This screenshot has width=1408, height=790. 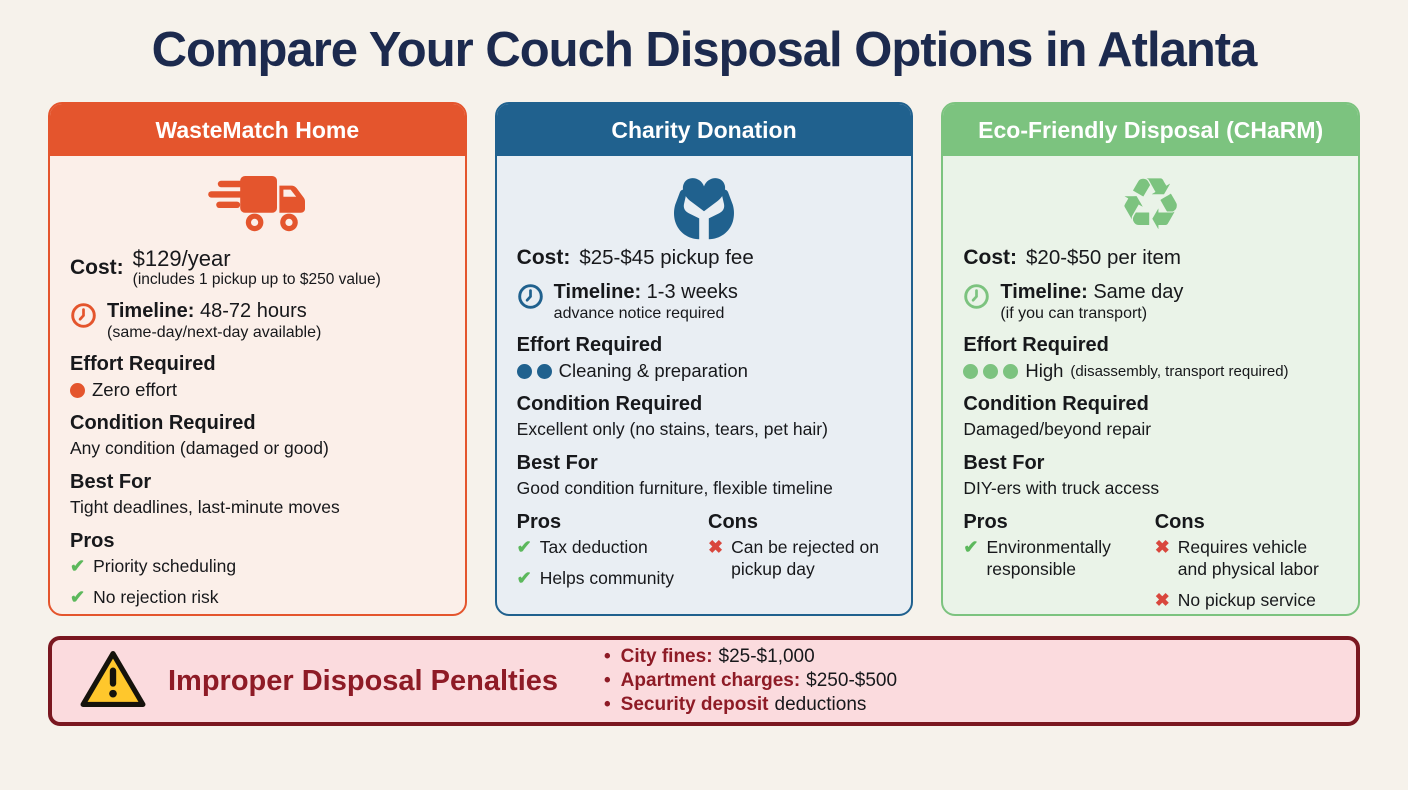 I want to click on card-header: WasteMatch Home, so click(x=257, y=130).